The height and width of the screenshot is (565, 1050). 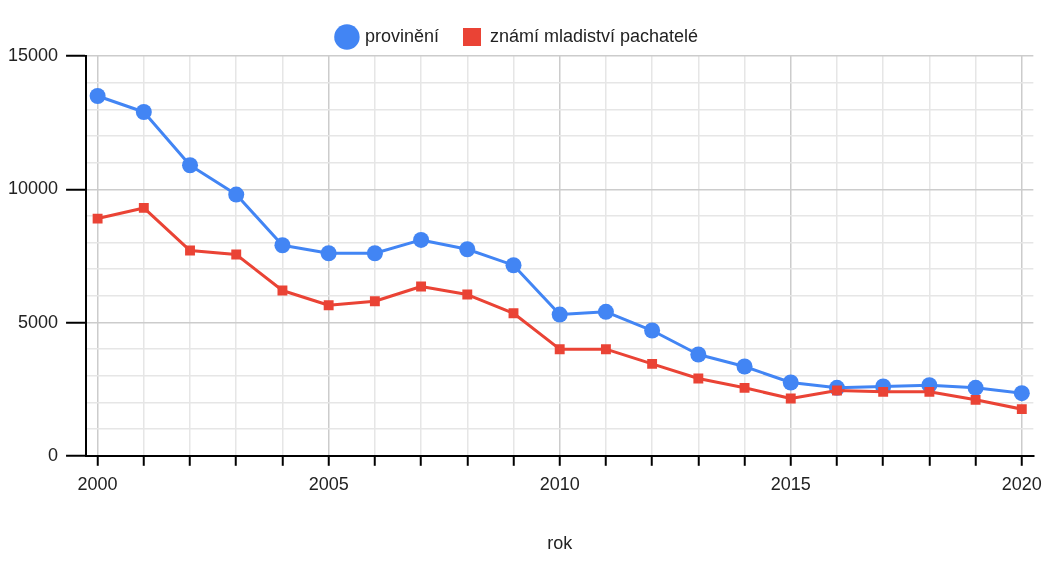 What do you see at coordinates (560, 543) in the screenshot?
I see `x-axis-title: rok` at bounding box center [560, 543].